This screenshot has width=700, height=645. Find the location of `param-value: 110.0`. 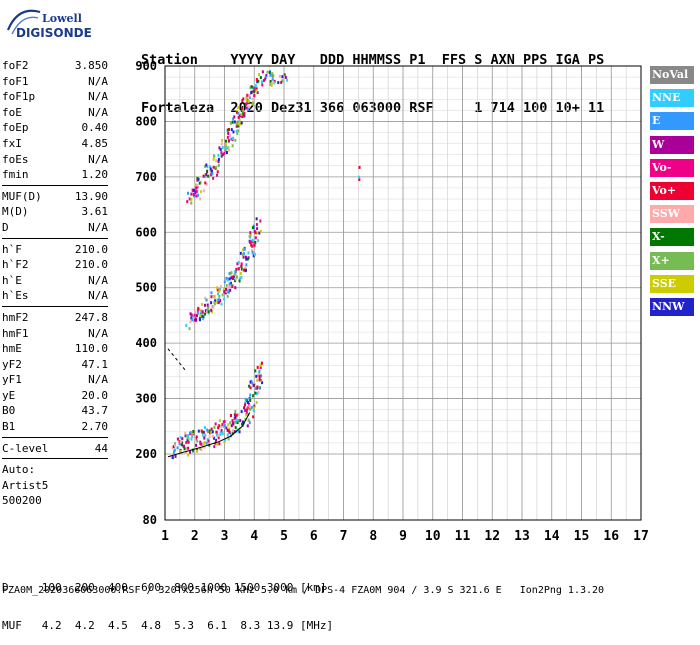

param-value: 110.0 is located at coordinates (91, 349).